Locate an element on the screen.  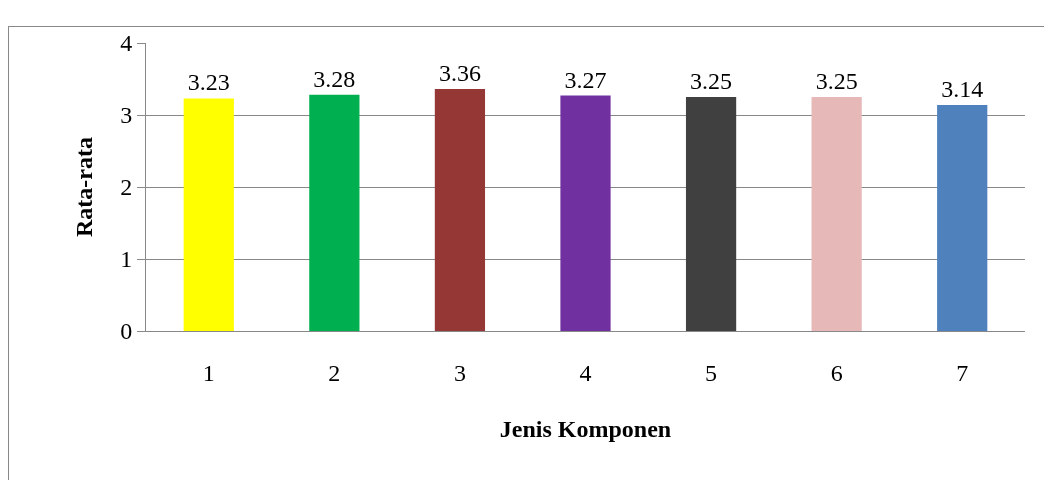
y-tick-label: 1 is located at coordinates (126, 259).